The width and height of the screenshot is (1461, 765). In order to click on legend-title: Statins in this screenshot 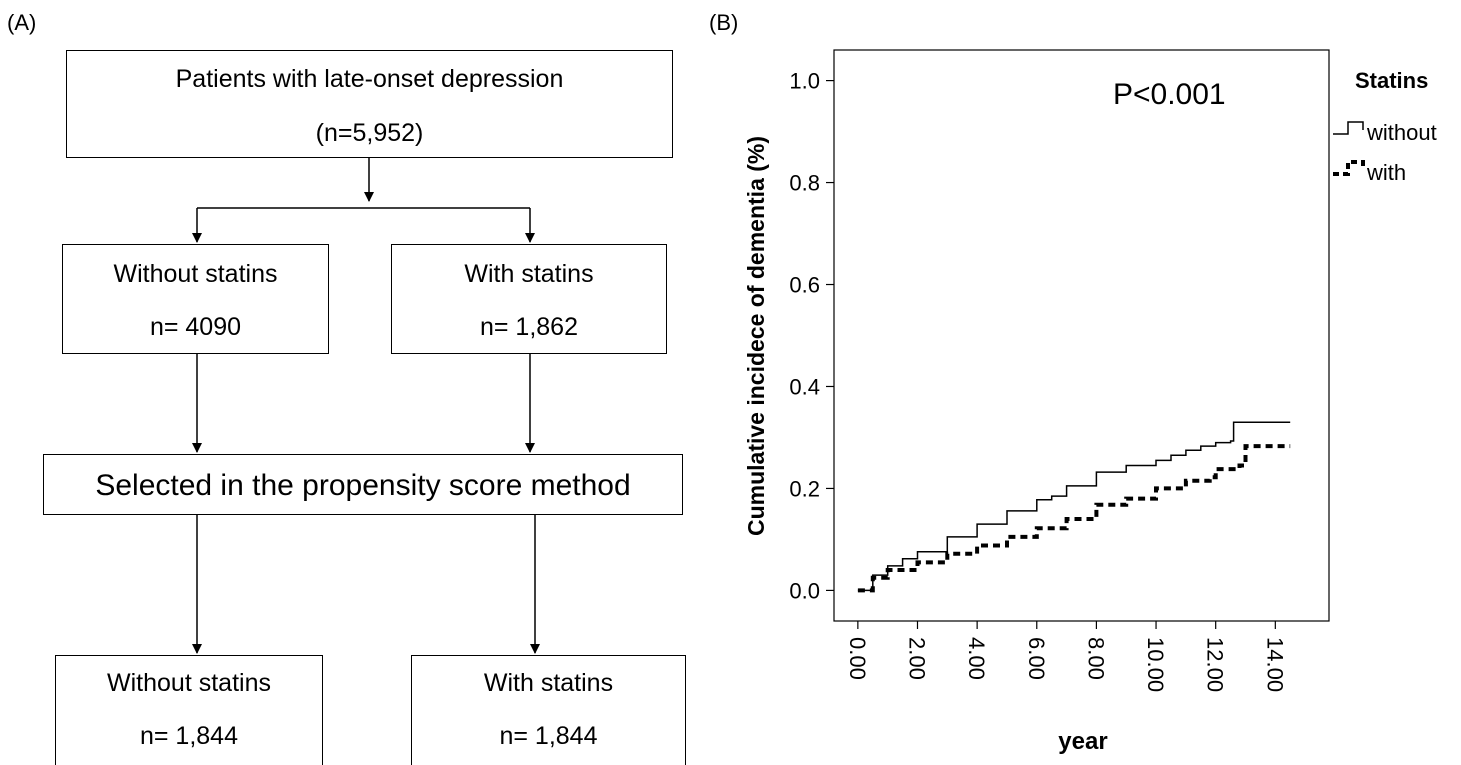, I will do `click(1391, 80)`.